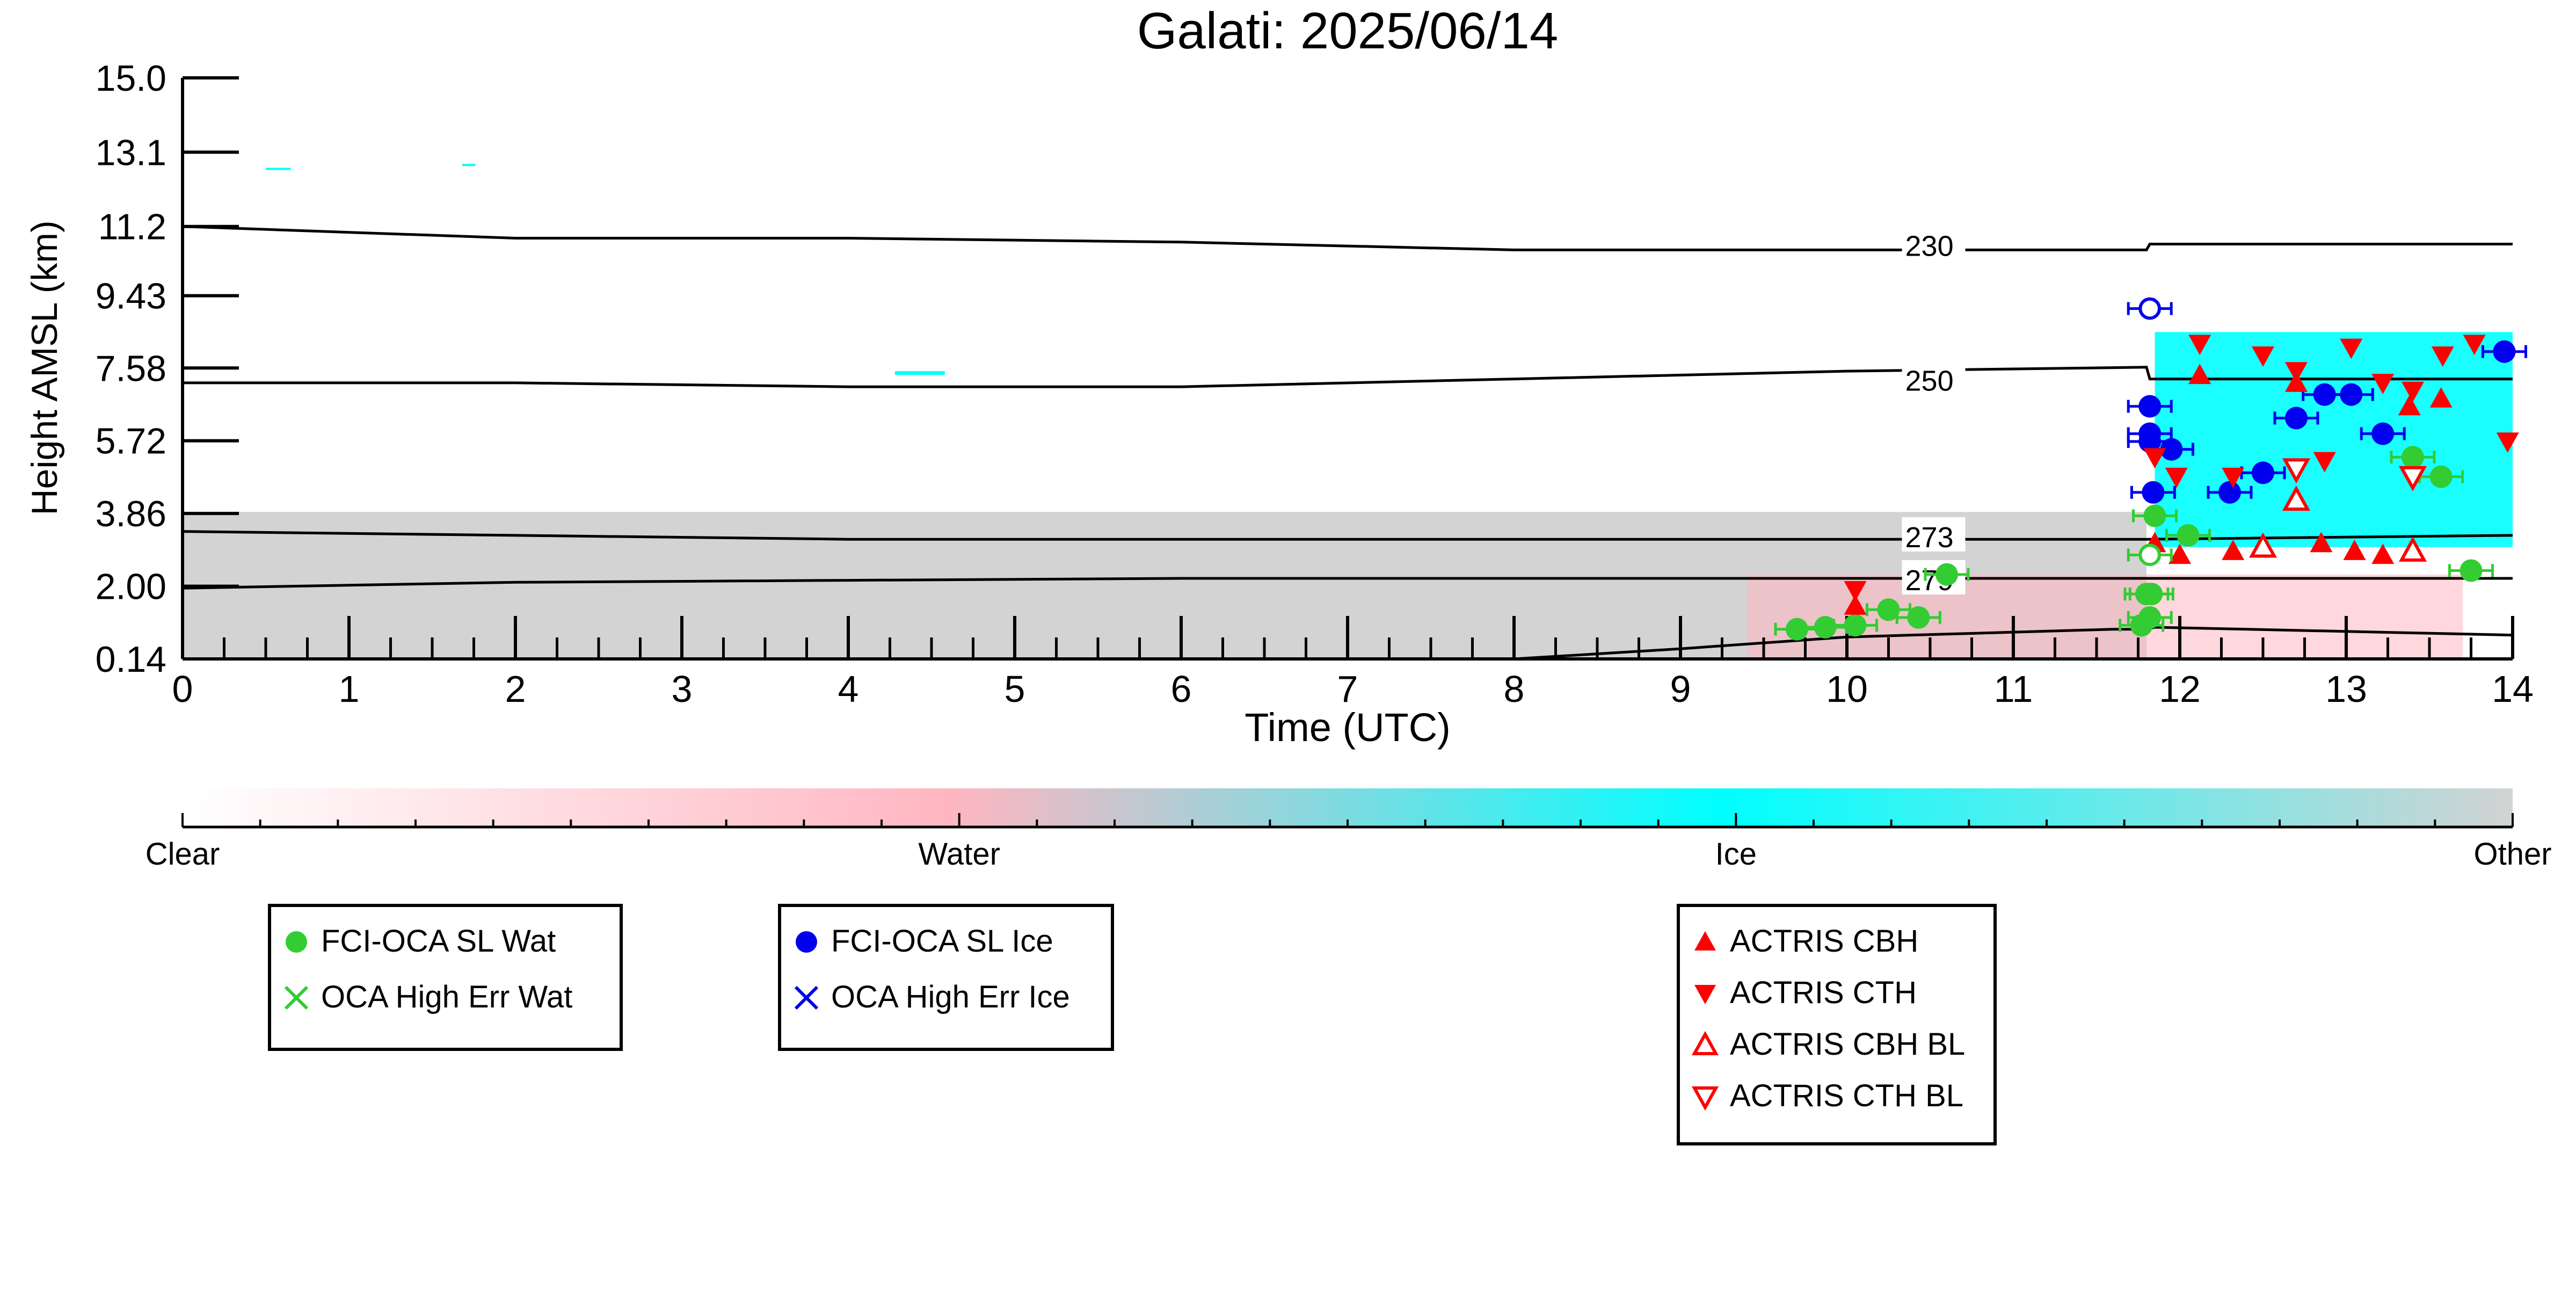 This screenshot has width=2576, height=1291. What do you see at coordinates (349, 689) in the screenshot?
I see `x-tick-label: 1` at bounding box center [349, 689].